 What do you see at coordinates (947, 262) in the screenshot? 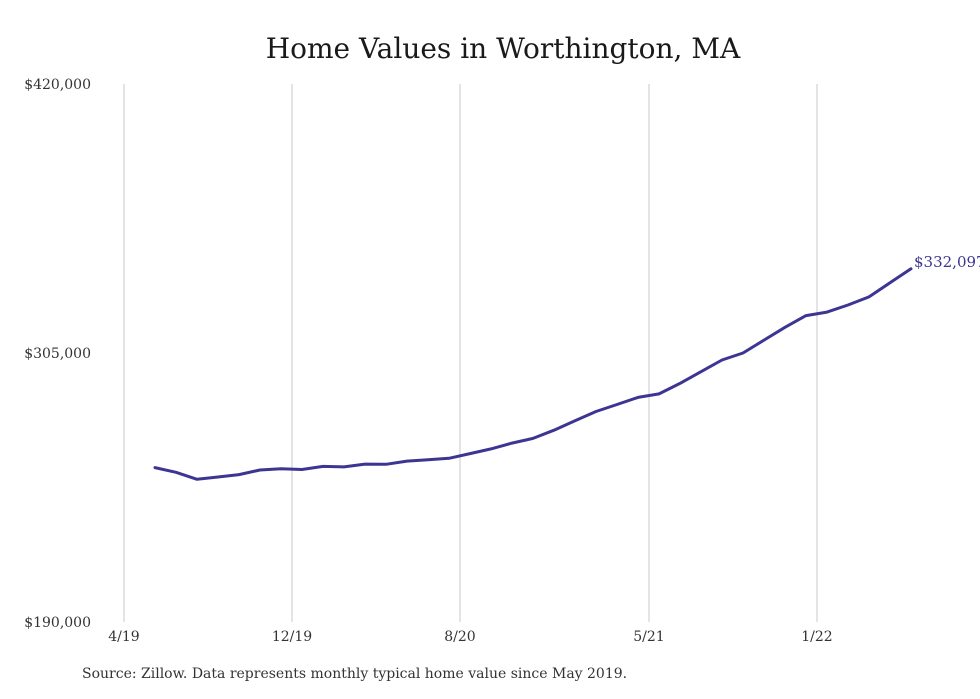
I see `end-value-label: $332,097` at bounding box center [947, 262].